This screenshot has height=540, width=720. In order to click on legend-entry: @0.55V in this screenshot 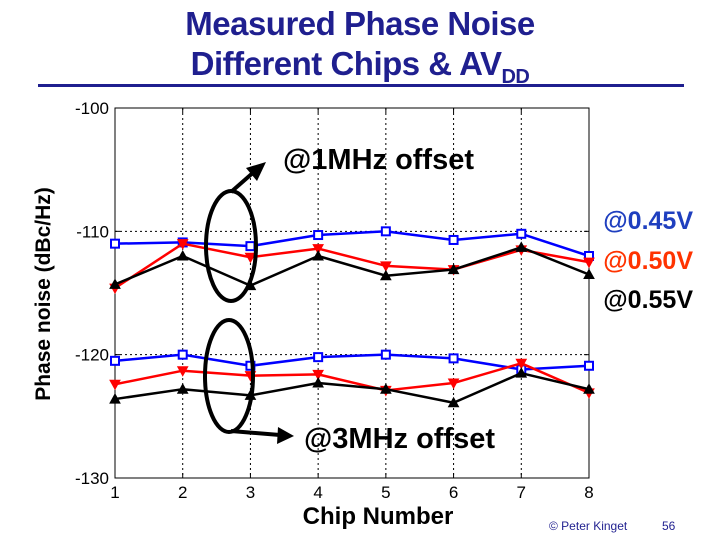, I will do `click(648, 300)`.